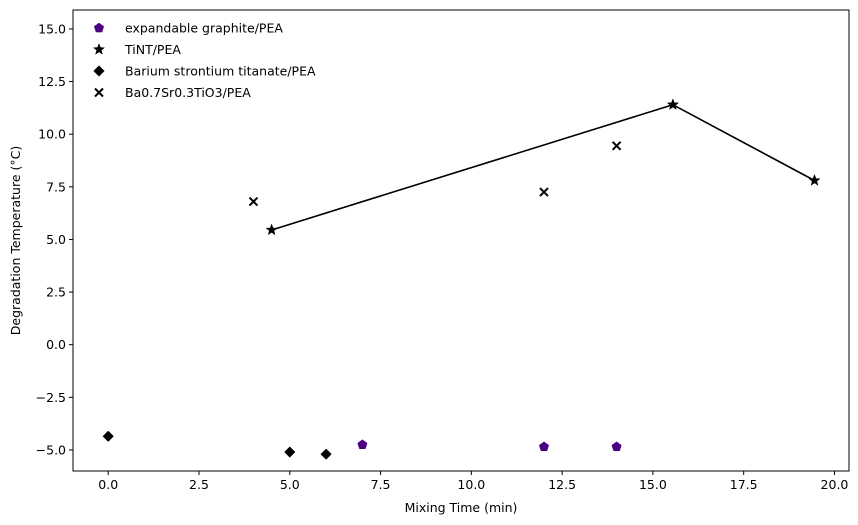 This screenshot has width=858, height=525. Describe the element at coordinates (52, 134) in the screenshot. I see `y-tick-label: 10.0` at that location.